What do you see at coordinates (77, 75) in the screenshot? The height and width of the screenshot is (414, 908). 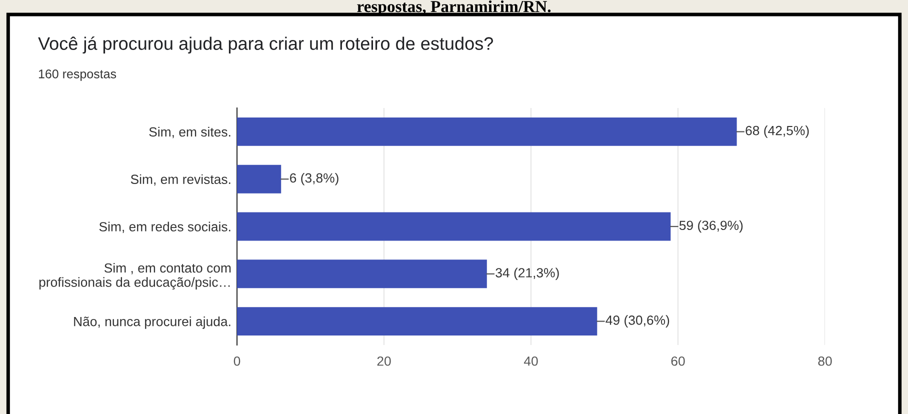 I see `text: 160 respostas` at bounding box center [77, 75].